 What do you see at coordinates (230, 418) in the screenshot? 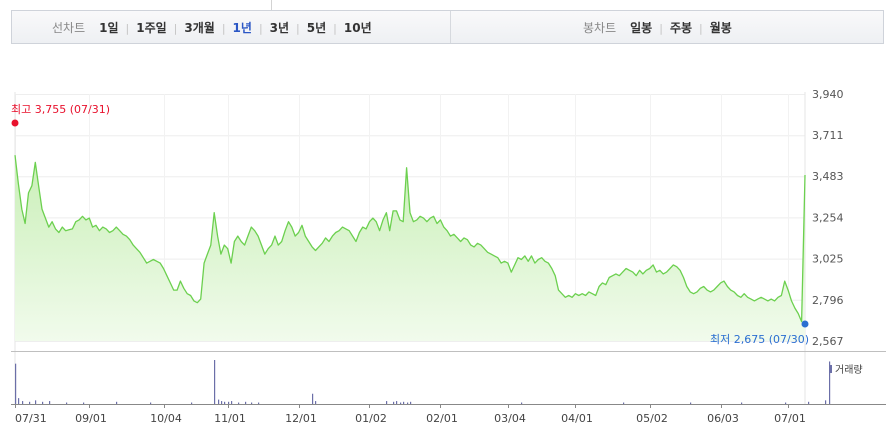
I see `x-tick-label-3: 11/01` at bounding box center [230, 418].